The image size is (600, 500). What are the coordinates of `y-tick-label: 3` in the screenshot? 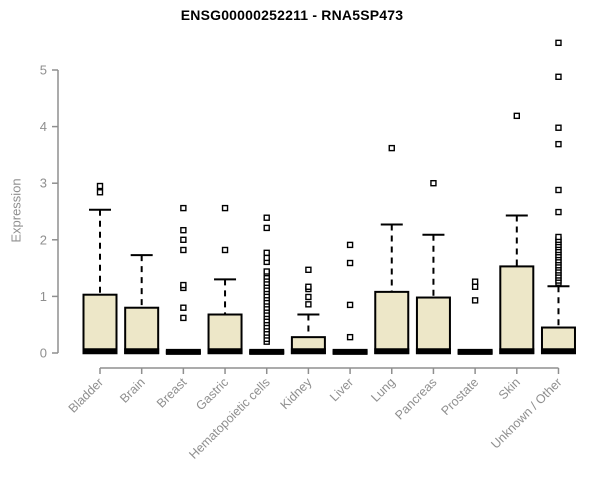 It's located at (43, 183).